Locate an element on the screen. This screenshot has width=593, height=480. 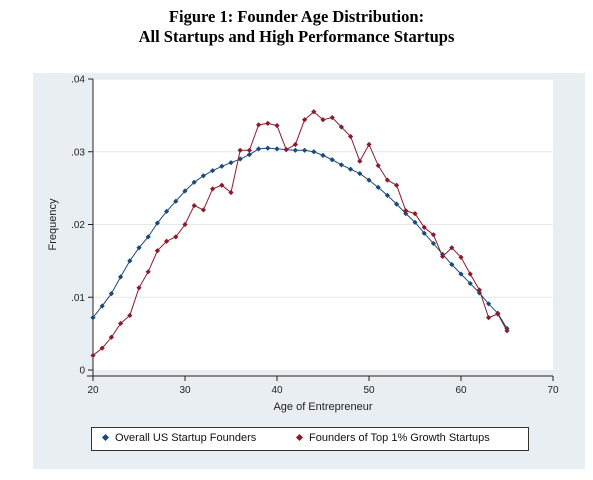
y-axis-title: Frequency is located at coordinates (53, 224).